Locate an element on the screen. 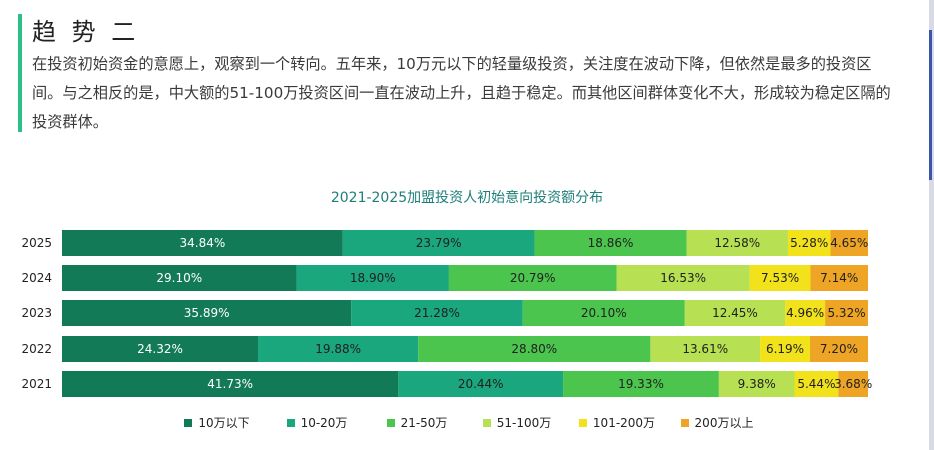 This screenshot has width=934, height=450. data-label: 29.10% is located at coordinates (179, 278).